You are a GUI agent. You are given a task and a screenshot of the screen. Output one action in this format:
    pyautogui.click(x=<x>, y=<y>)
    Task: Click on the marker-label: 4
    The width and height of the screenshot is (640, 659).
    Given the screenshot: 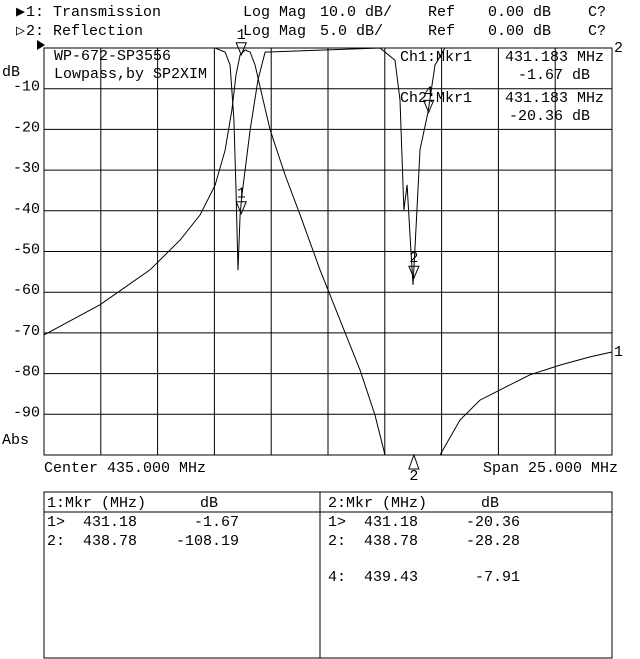 What is the action you would take?
    pyautogui.click(x=428, y=92)
    